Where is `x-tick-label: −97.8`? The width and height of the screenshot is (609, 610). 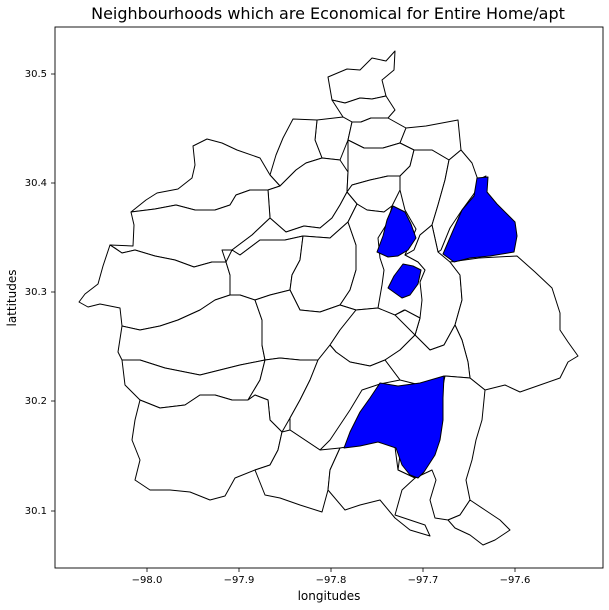 x-tick-label: −97.8 is located at coordinates (331, 580).